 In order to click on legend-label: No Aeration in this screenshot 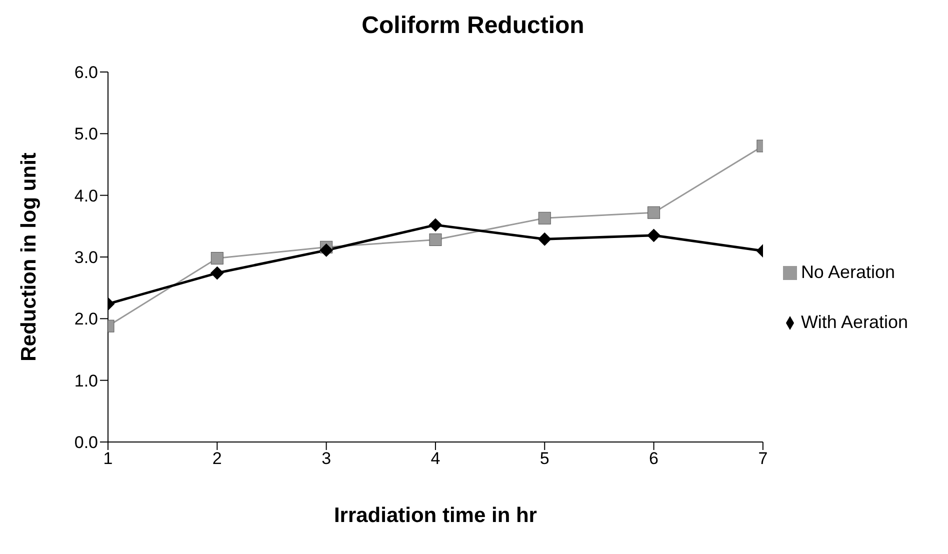, I will do `click(847, 272)`.